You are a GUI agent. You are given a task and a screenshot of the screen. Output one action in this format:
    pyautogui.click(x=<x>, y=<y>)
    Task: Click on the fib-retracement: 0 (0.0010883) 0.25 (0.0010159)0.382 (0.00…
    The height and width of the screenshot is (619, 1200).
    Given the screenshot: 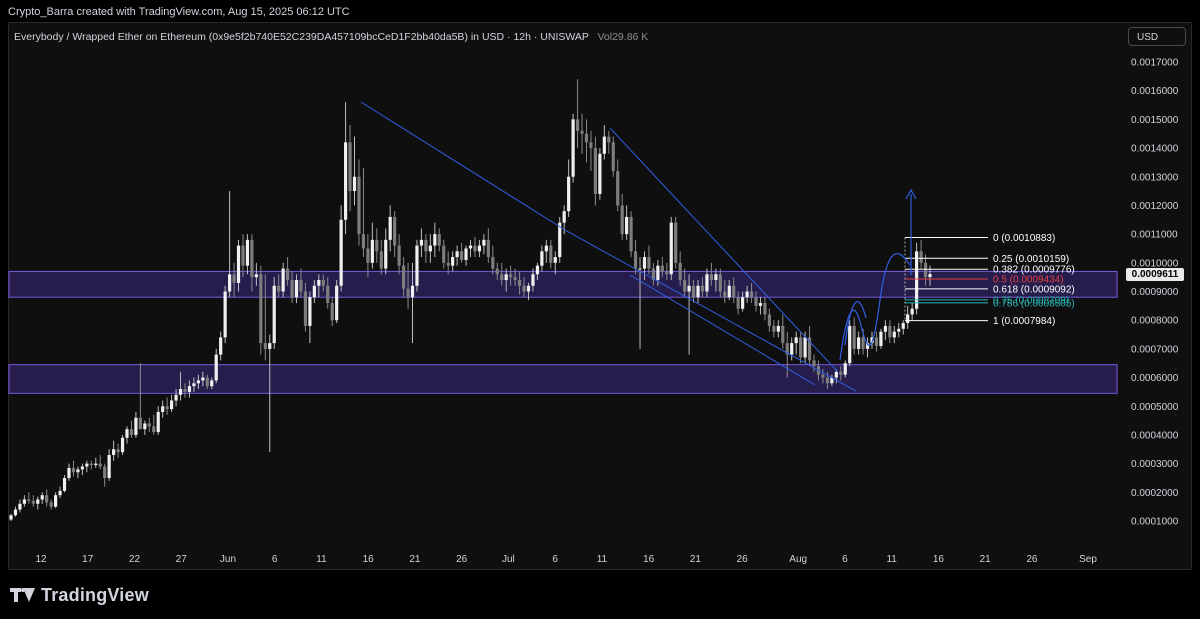 What is the action you would take?
    pyautogui.click(x=989, y=280)
    